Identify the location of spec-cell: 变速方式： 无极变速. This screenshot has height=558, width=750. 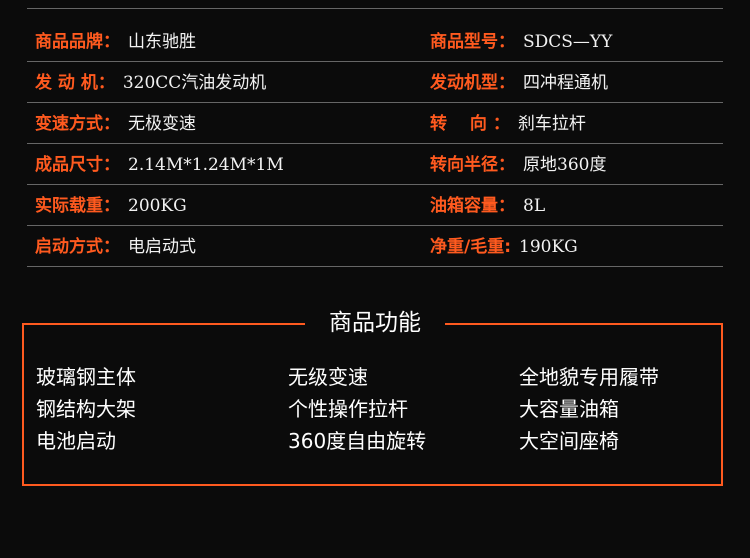
(115, 123).